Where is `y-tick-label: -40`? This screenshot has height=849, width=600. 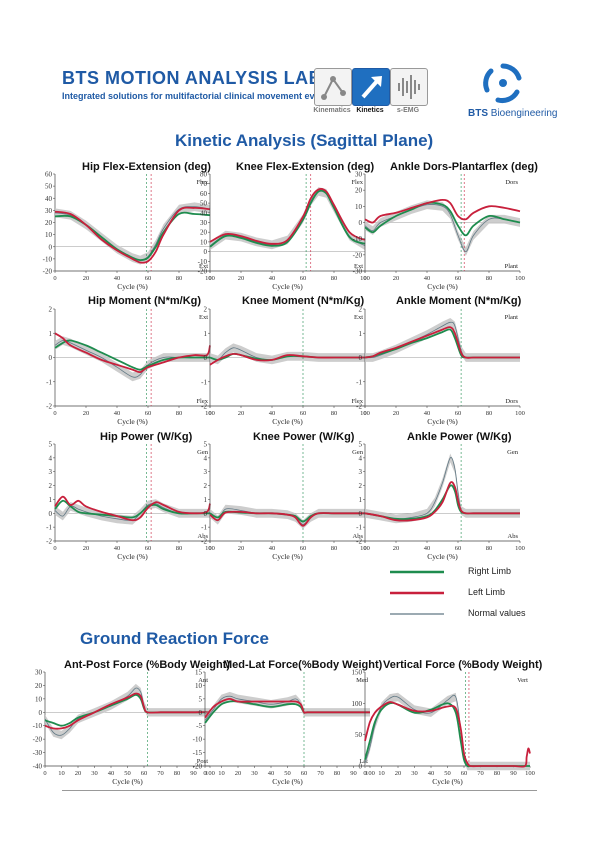 y-tick-label: -40 is located at coordinates (38, 767).